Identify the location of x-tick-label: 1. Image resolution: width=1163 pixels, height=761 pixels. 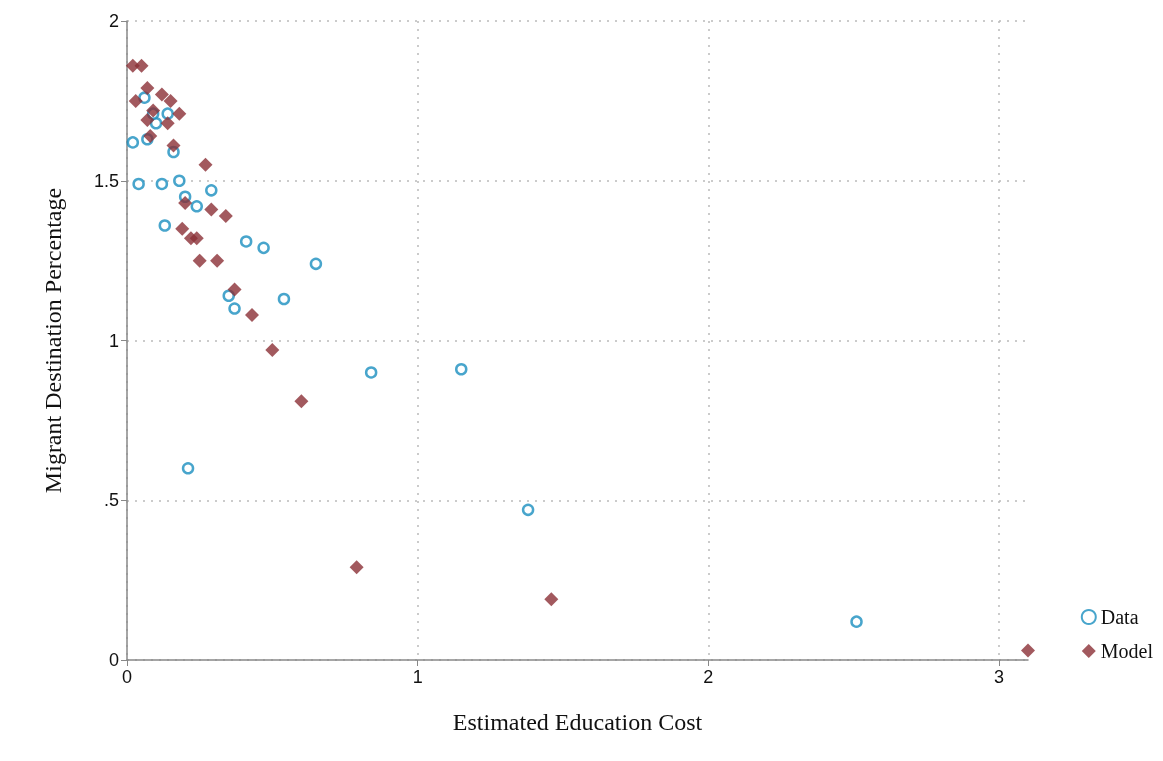
(417, 677).